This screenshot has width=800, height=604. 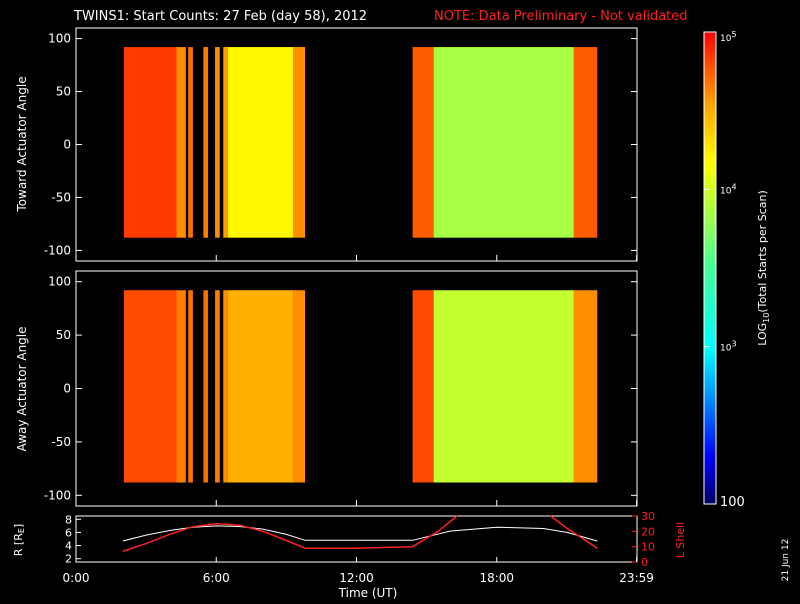 I want to click on x-tick-label: 0:00, so click(x=76, y=578).